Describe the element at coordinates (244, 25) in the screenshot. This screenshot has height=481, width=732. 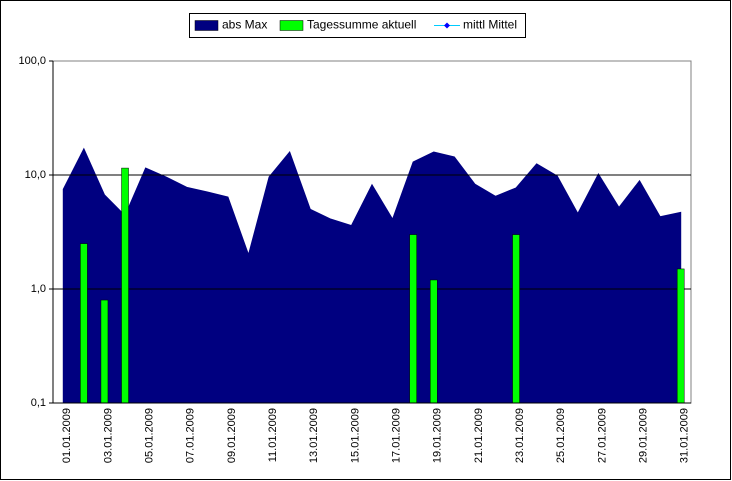
I see `legend-label: abs Max` at that location.